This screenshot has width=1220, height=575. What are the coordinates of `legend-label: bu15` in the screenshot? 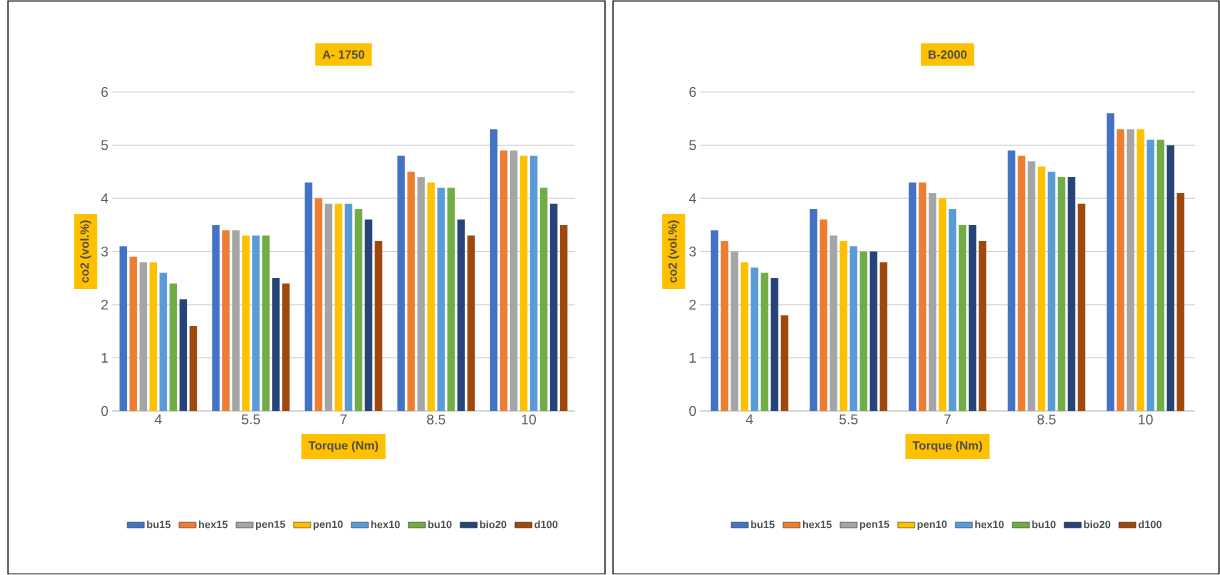 It's located at (159, 524).